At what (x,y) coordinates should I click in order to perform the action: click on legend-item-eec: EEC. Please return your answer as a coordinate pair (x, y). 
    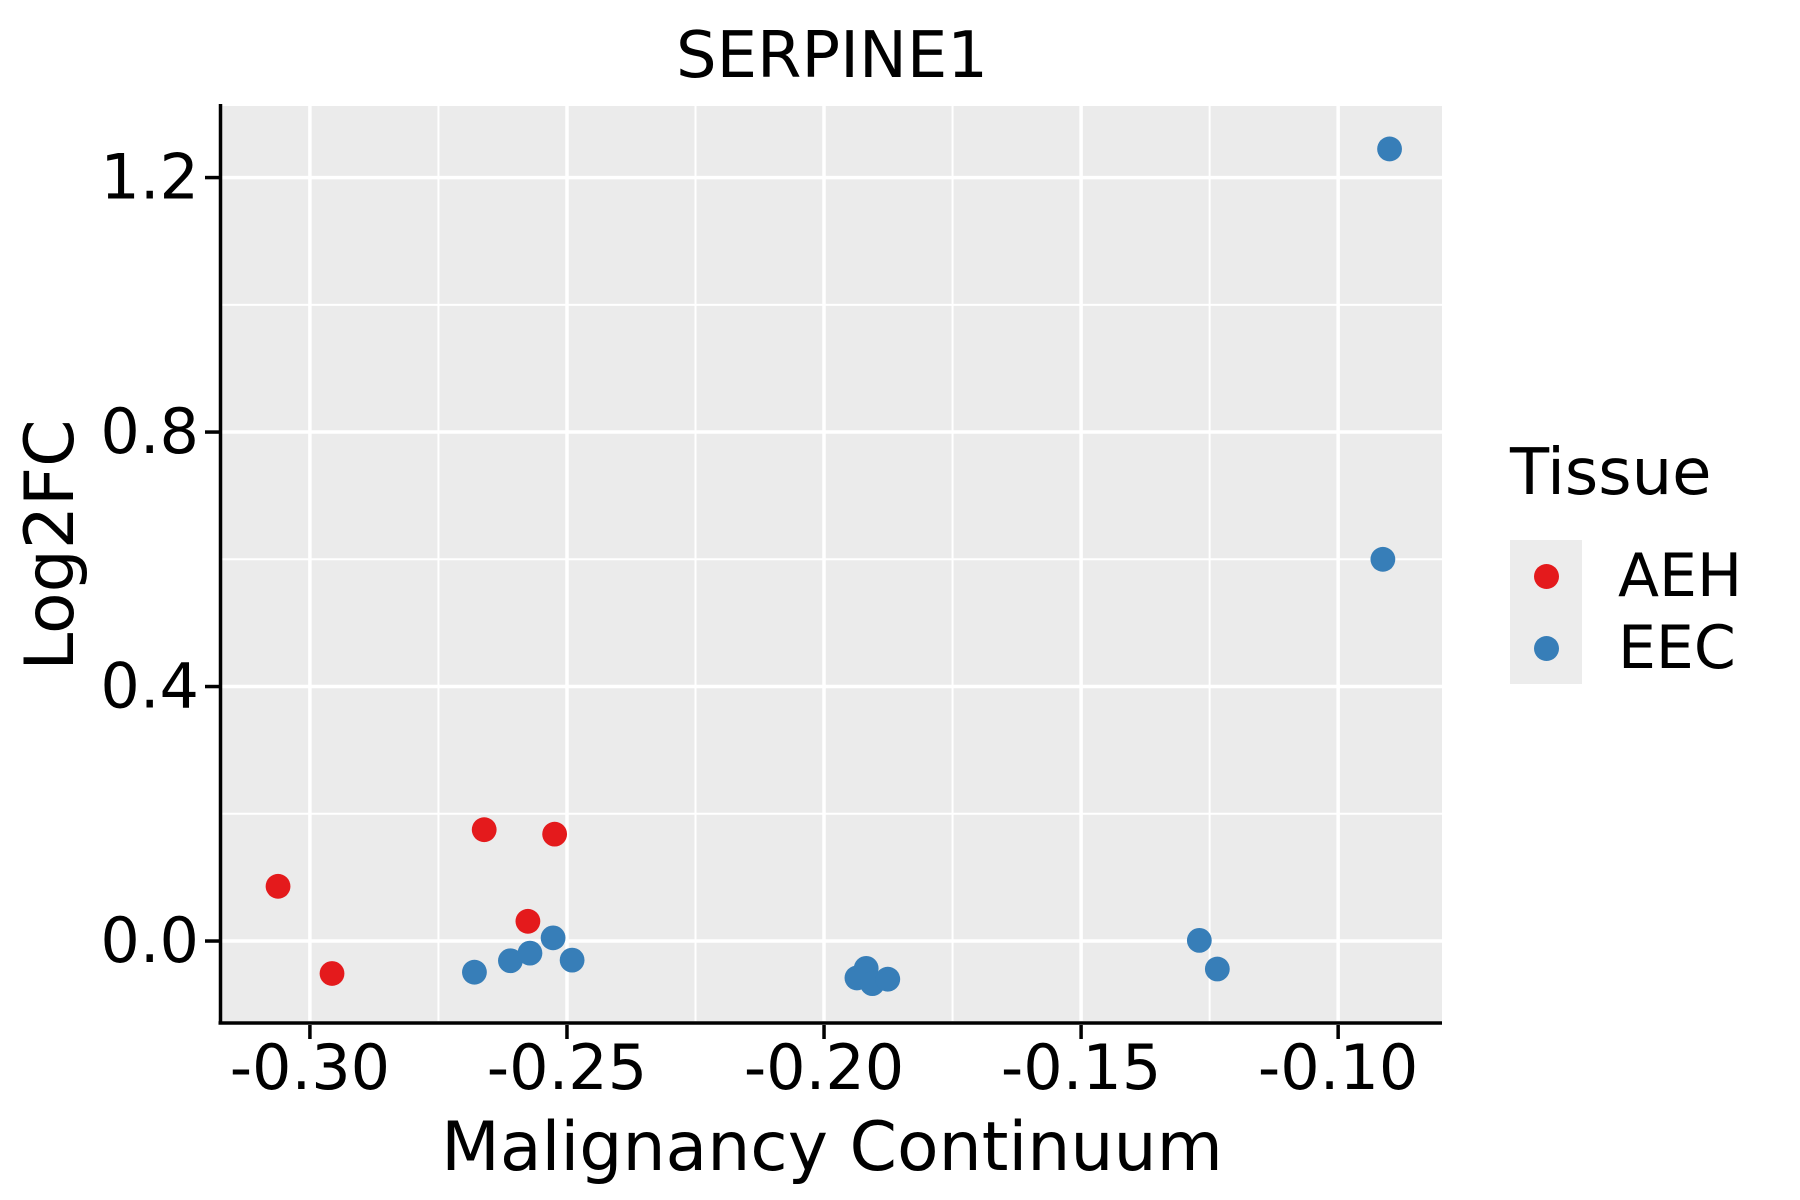
    Looking at the image, I should click on (1650, 648).